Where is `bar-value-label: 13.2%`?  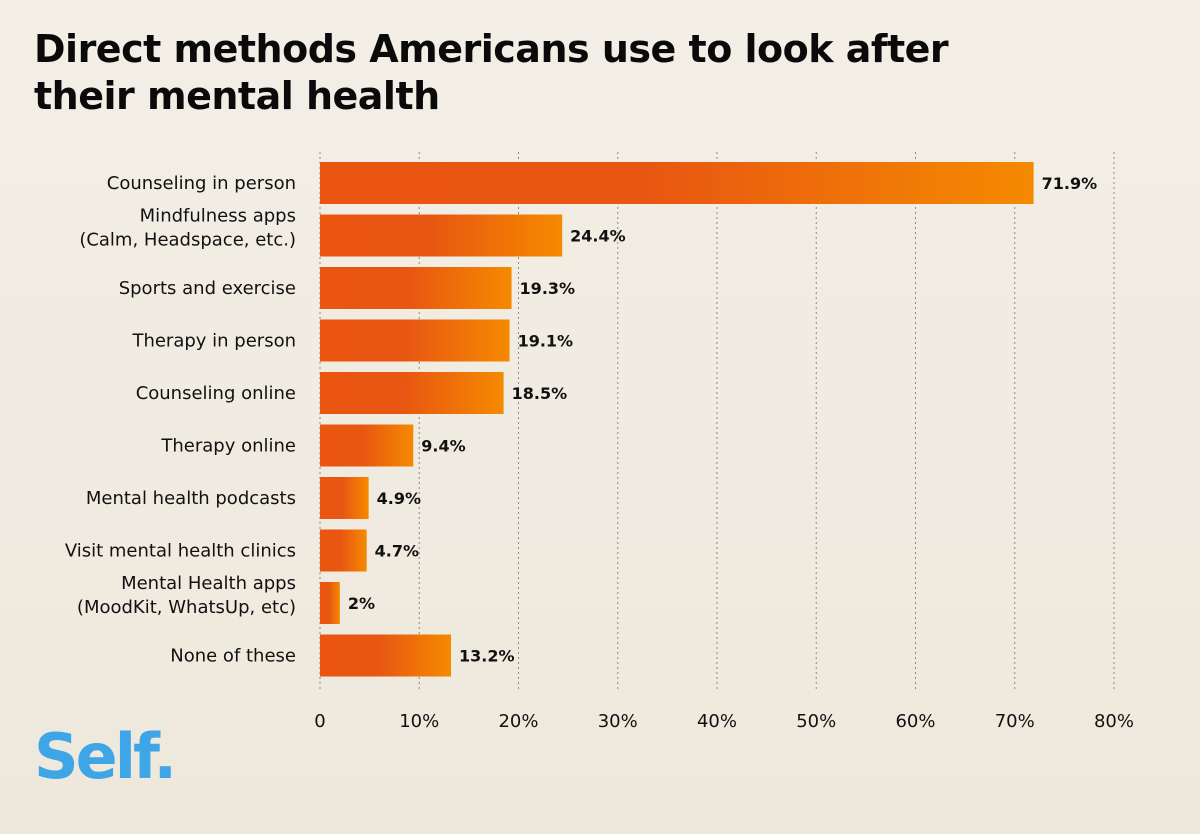 bar-value-label: 13.2% is located at coordinates (487, 656).